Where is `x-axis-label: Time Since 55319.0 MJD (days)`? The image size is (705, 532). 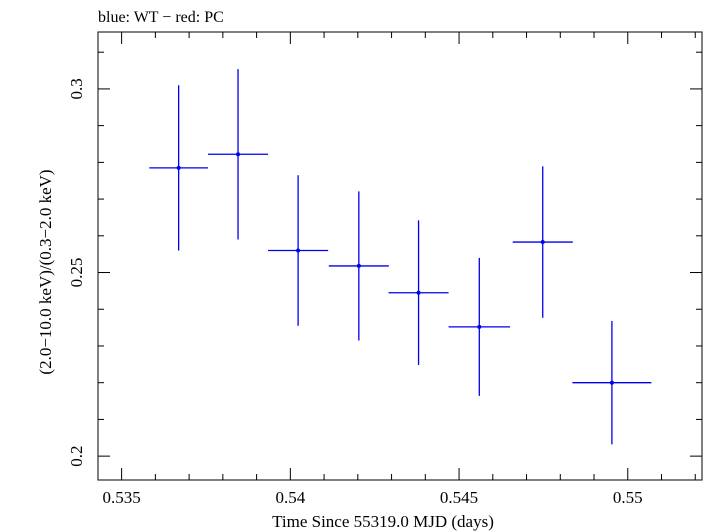
x-axis-label: Time Since 55319.0 MJD (days) is located at coordinates (383, 521).